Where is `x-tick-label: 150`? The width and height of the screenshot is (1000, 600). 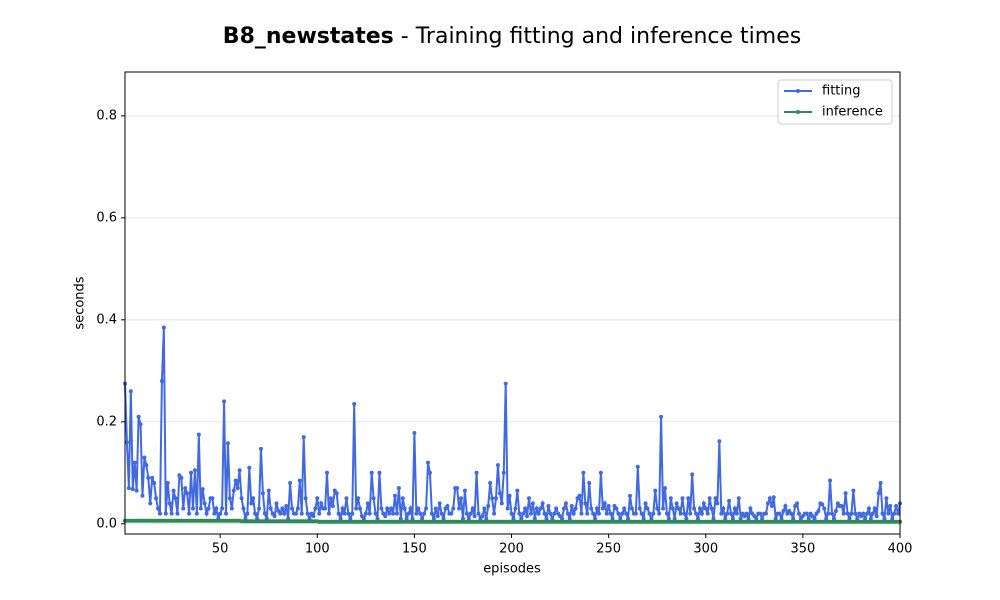
x-tick-label: 150 is located at coordinates (414, 549).